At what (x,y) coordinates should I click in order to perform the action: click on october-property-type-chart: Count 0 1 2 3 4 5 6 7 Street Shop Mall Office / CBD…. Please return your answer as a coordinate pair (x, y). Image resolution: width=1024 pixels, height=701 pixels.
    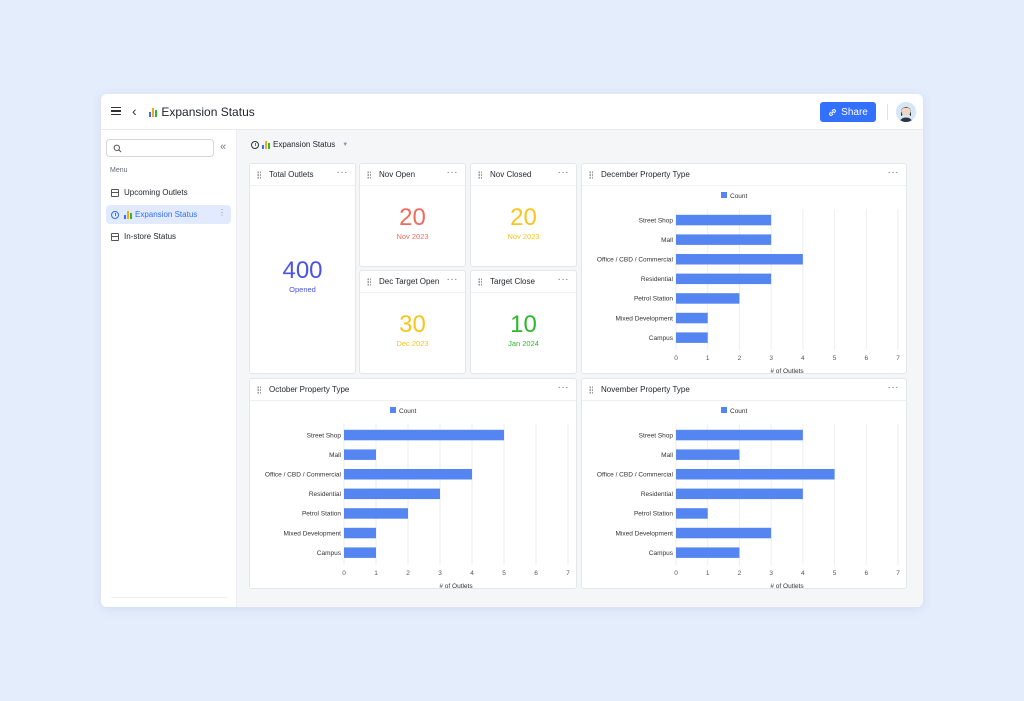
    Looking at the image, I should click on (417, 498).